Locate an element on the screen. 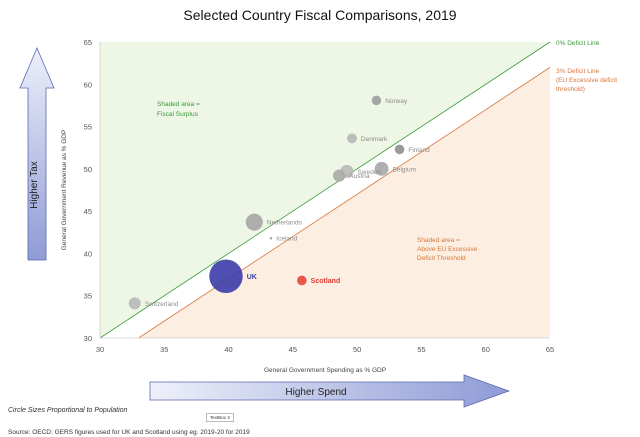 This screenshot has height=437, width=640. point-denmark is located at coordinates (352, 138).